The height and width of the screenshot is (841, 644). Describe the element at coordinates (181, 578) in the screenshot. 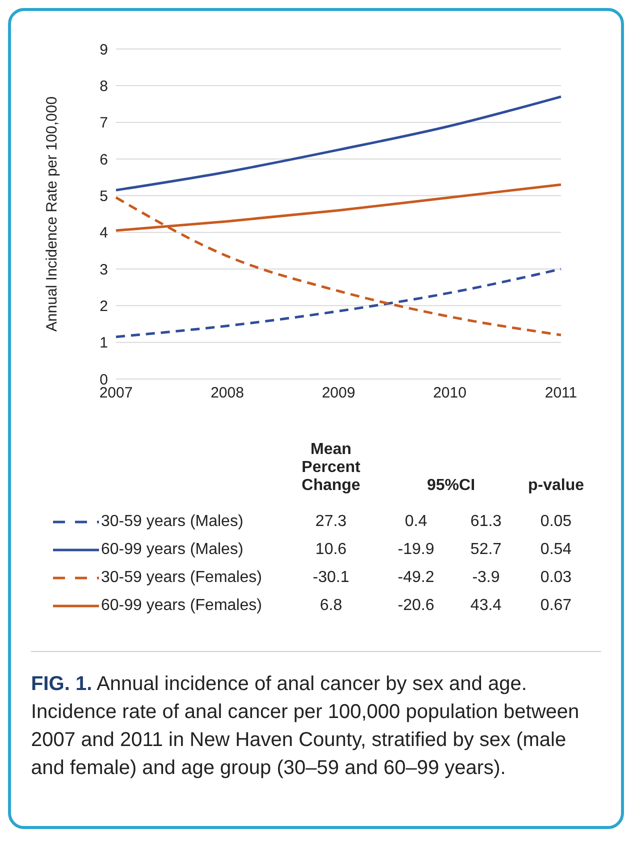

I see `legend-label: 30-59 years (Females)` at that location.